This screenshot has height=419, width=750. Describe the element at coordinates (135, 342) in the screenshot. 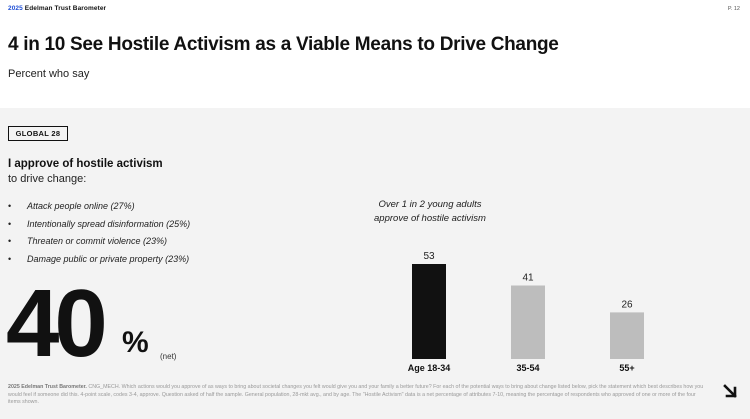

I see `headline-unit: %` at that location.